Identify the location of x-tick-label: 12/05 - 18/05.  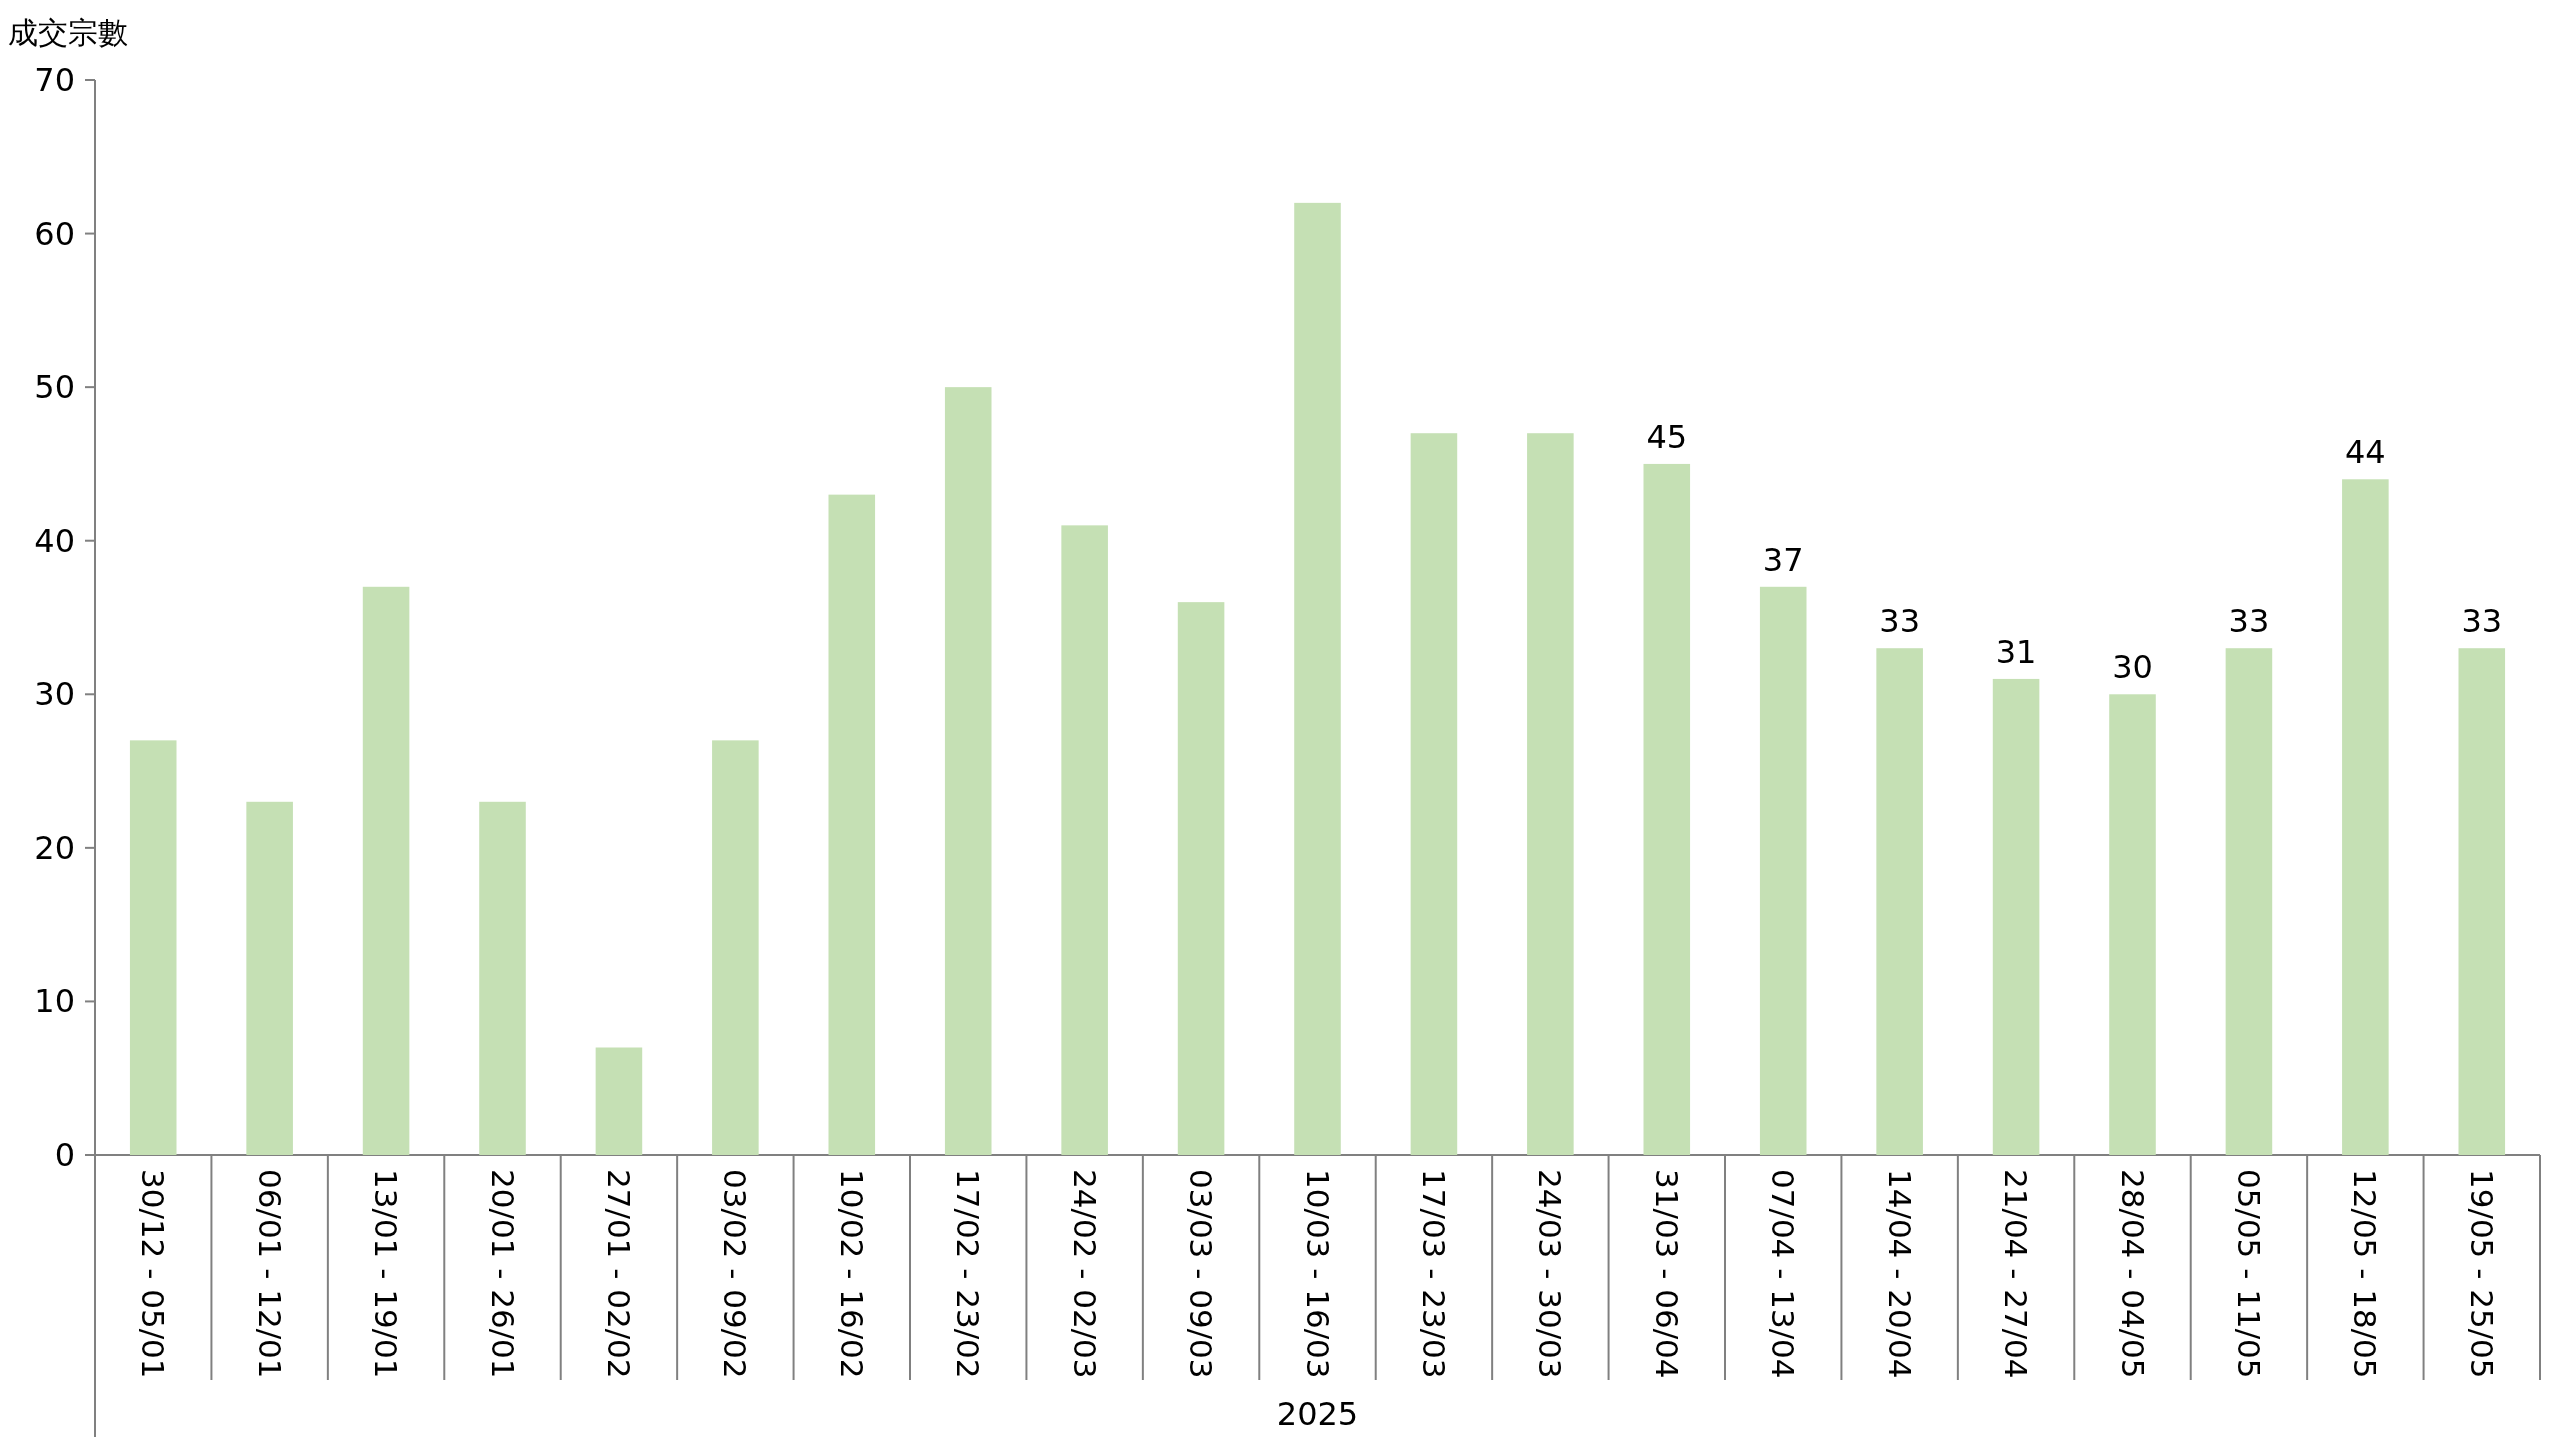
(2365, 1274).